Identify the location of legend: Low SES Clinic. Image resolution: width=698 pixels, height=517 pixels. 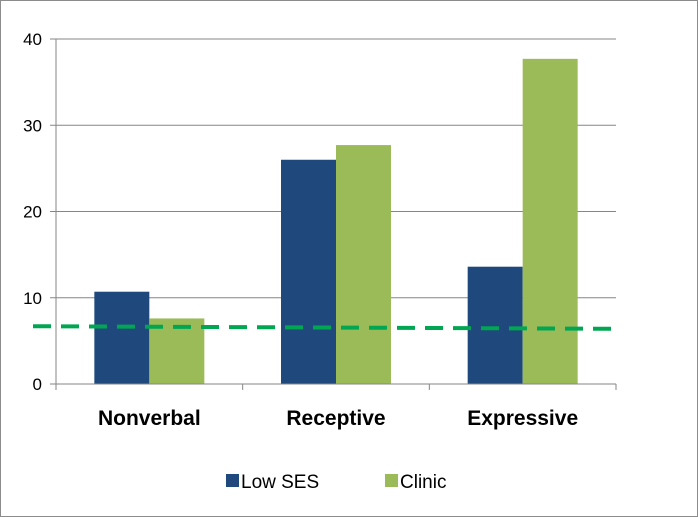
(336, 482).